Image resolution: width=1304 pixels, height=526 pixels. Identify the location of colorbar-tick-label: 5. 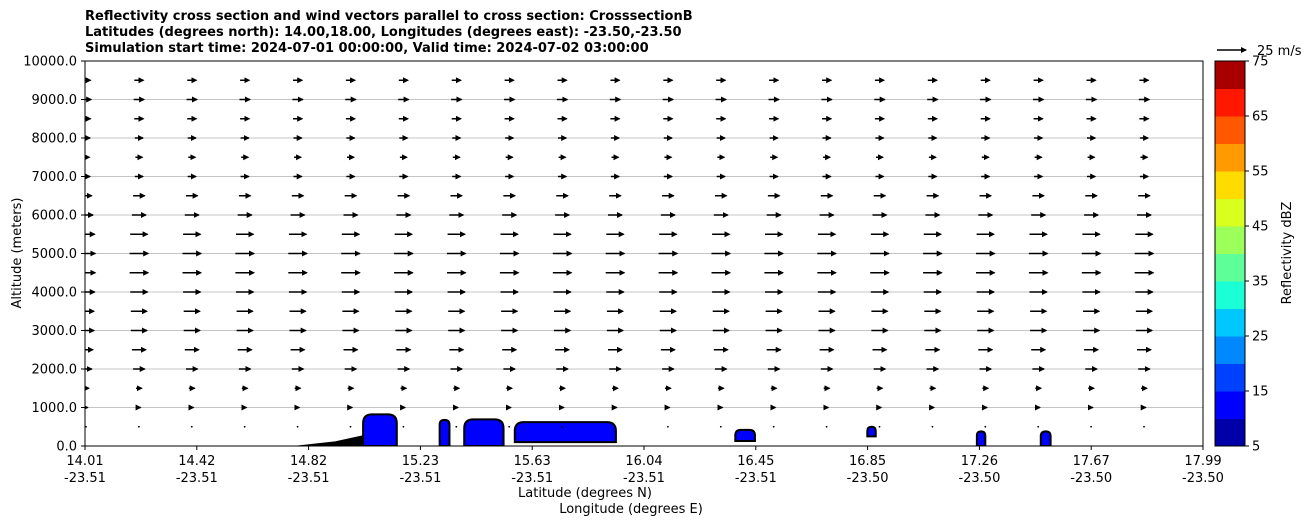
(1256, 447).